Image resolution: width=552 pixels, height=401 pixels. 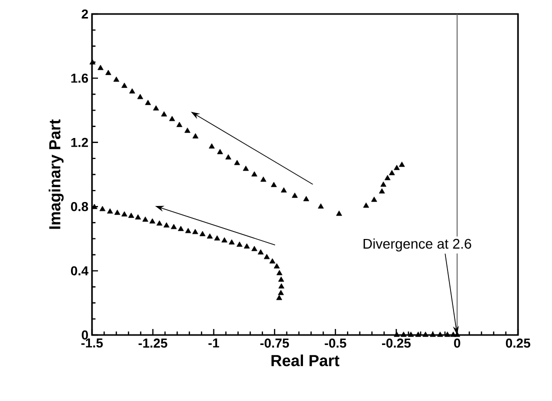 What do you see at coordinates (418, 245) in the screenshot?
I see `annotation: Divergence at 2.6` at bounding box center [418, 245].